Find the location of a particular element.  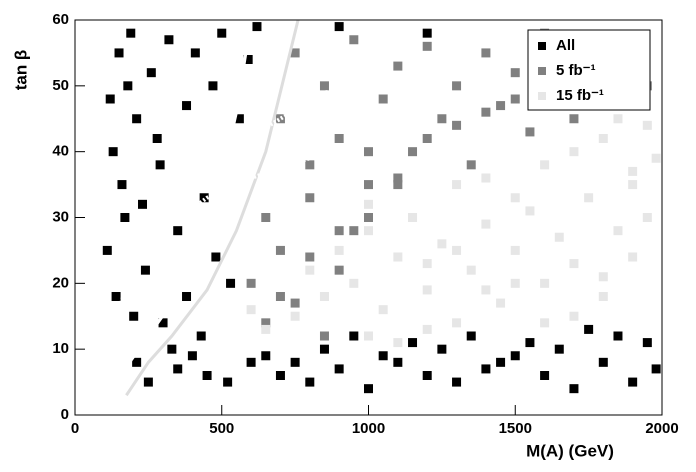

legend: All 5 fb⁻¹ 15 fb⁻¹ is located at coordinates (571, 70).